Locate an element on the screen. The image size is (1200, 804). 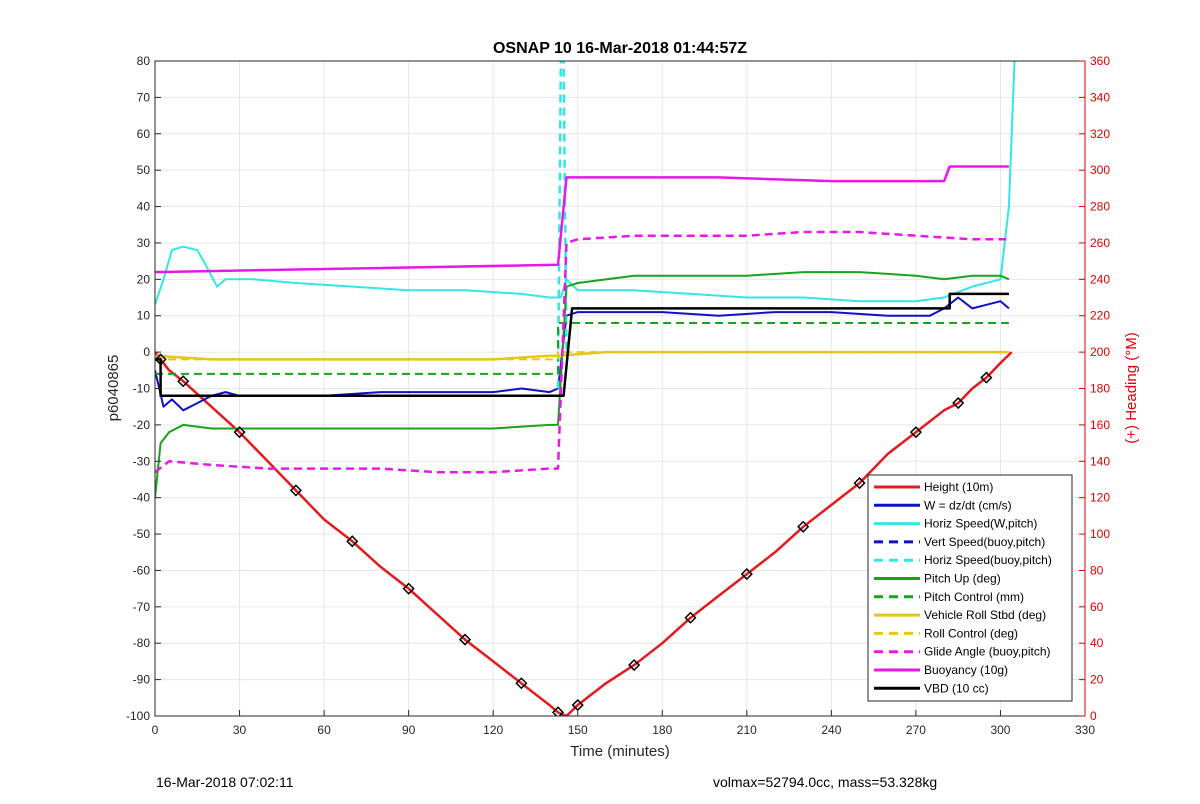
legend-label: Horiz Speed(buoy,pitch) is located at coordinates (988, 560).